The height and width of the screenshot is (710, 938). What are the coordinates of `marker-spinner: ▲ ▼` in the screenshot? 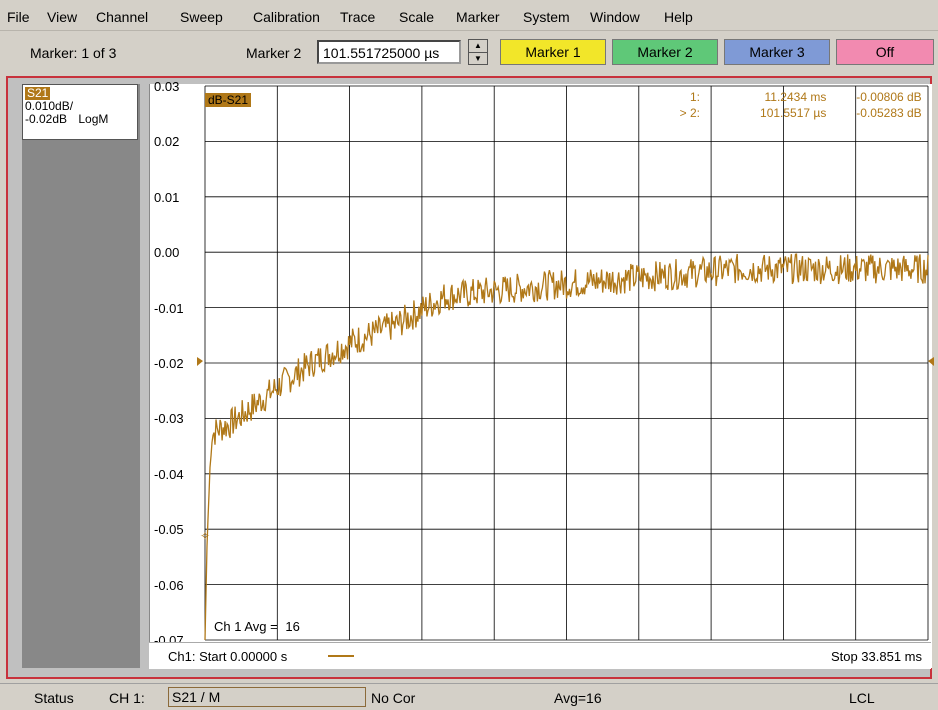 It's located at (478, 52).